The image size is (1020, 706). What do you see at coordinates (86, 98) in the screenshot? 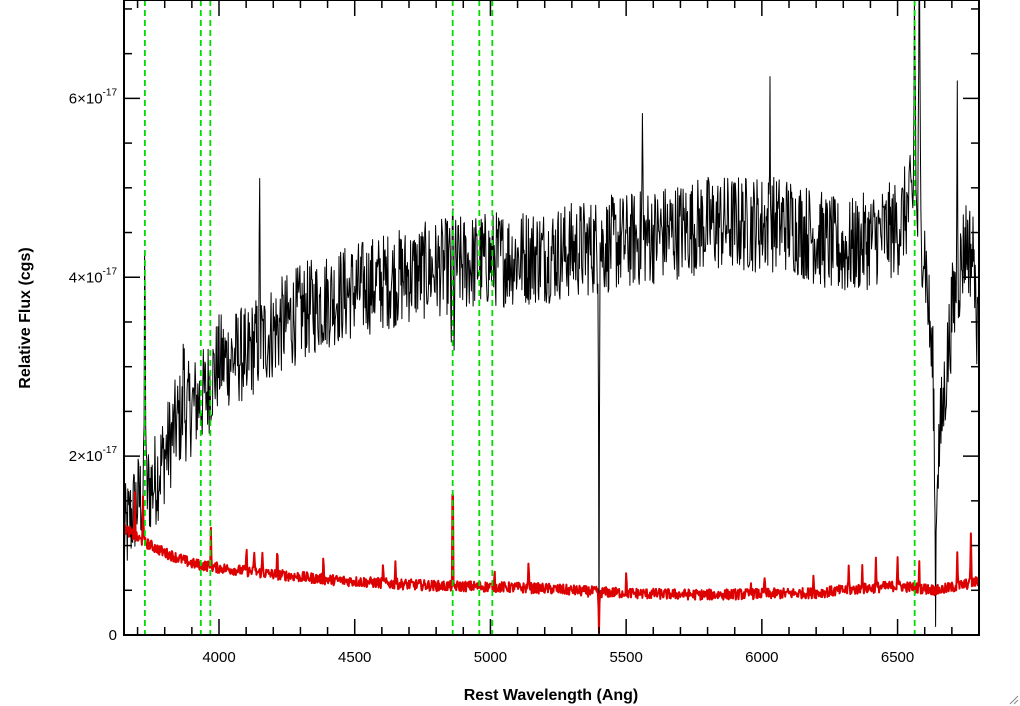
I see `y-tick-base: 6×10` at bounding box center [86, 98].